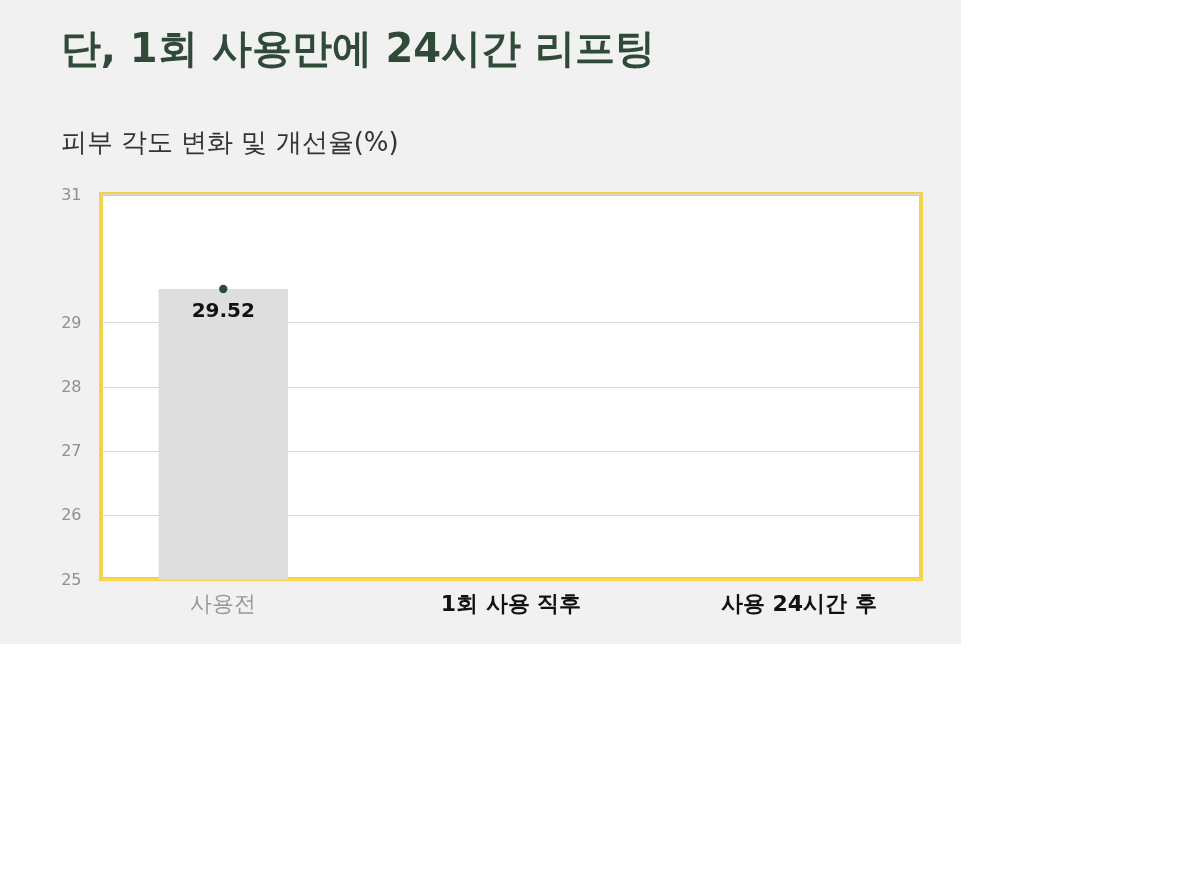  What do you see at coordinates (71, 451) in the screenshot?
I see `y-tick-label: 27` at bounding box center [71, 451].